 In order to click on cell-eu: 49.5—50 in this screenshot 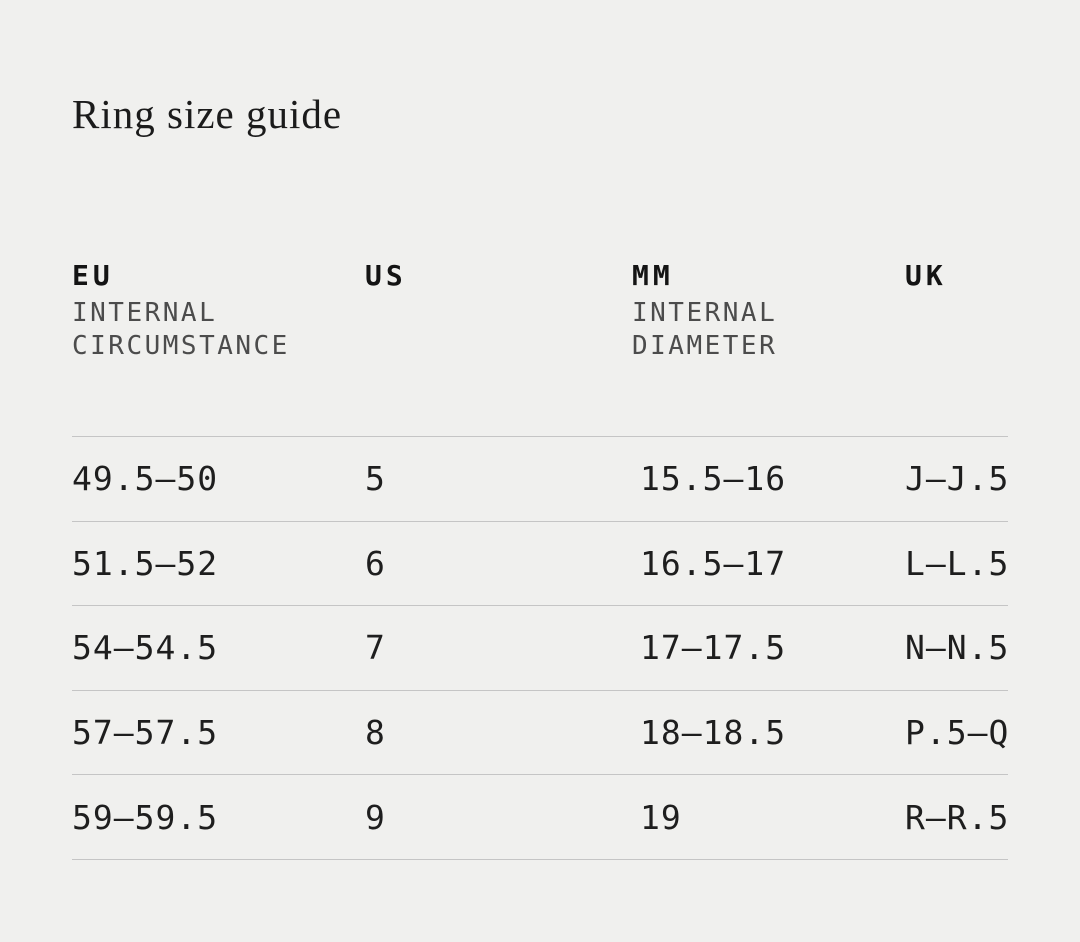, I will do `click(145, 479)`.